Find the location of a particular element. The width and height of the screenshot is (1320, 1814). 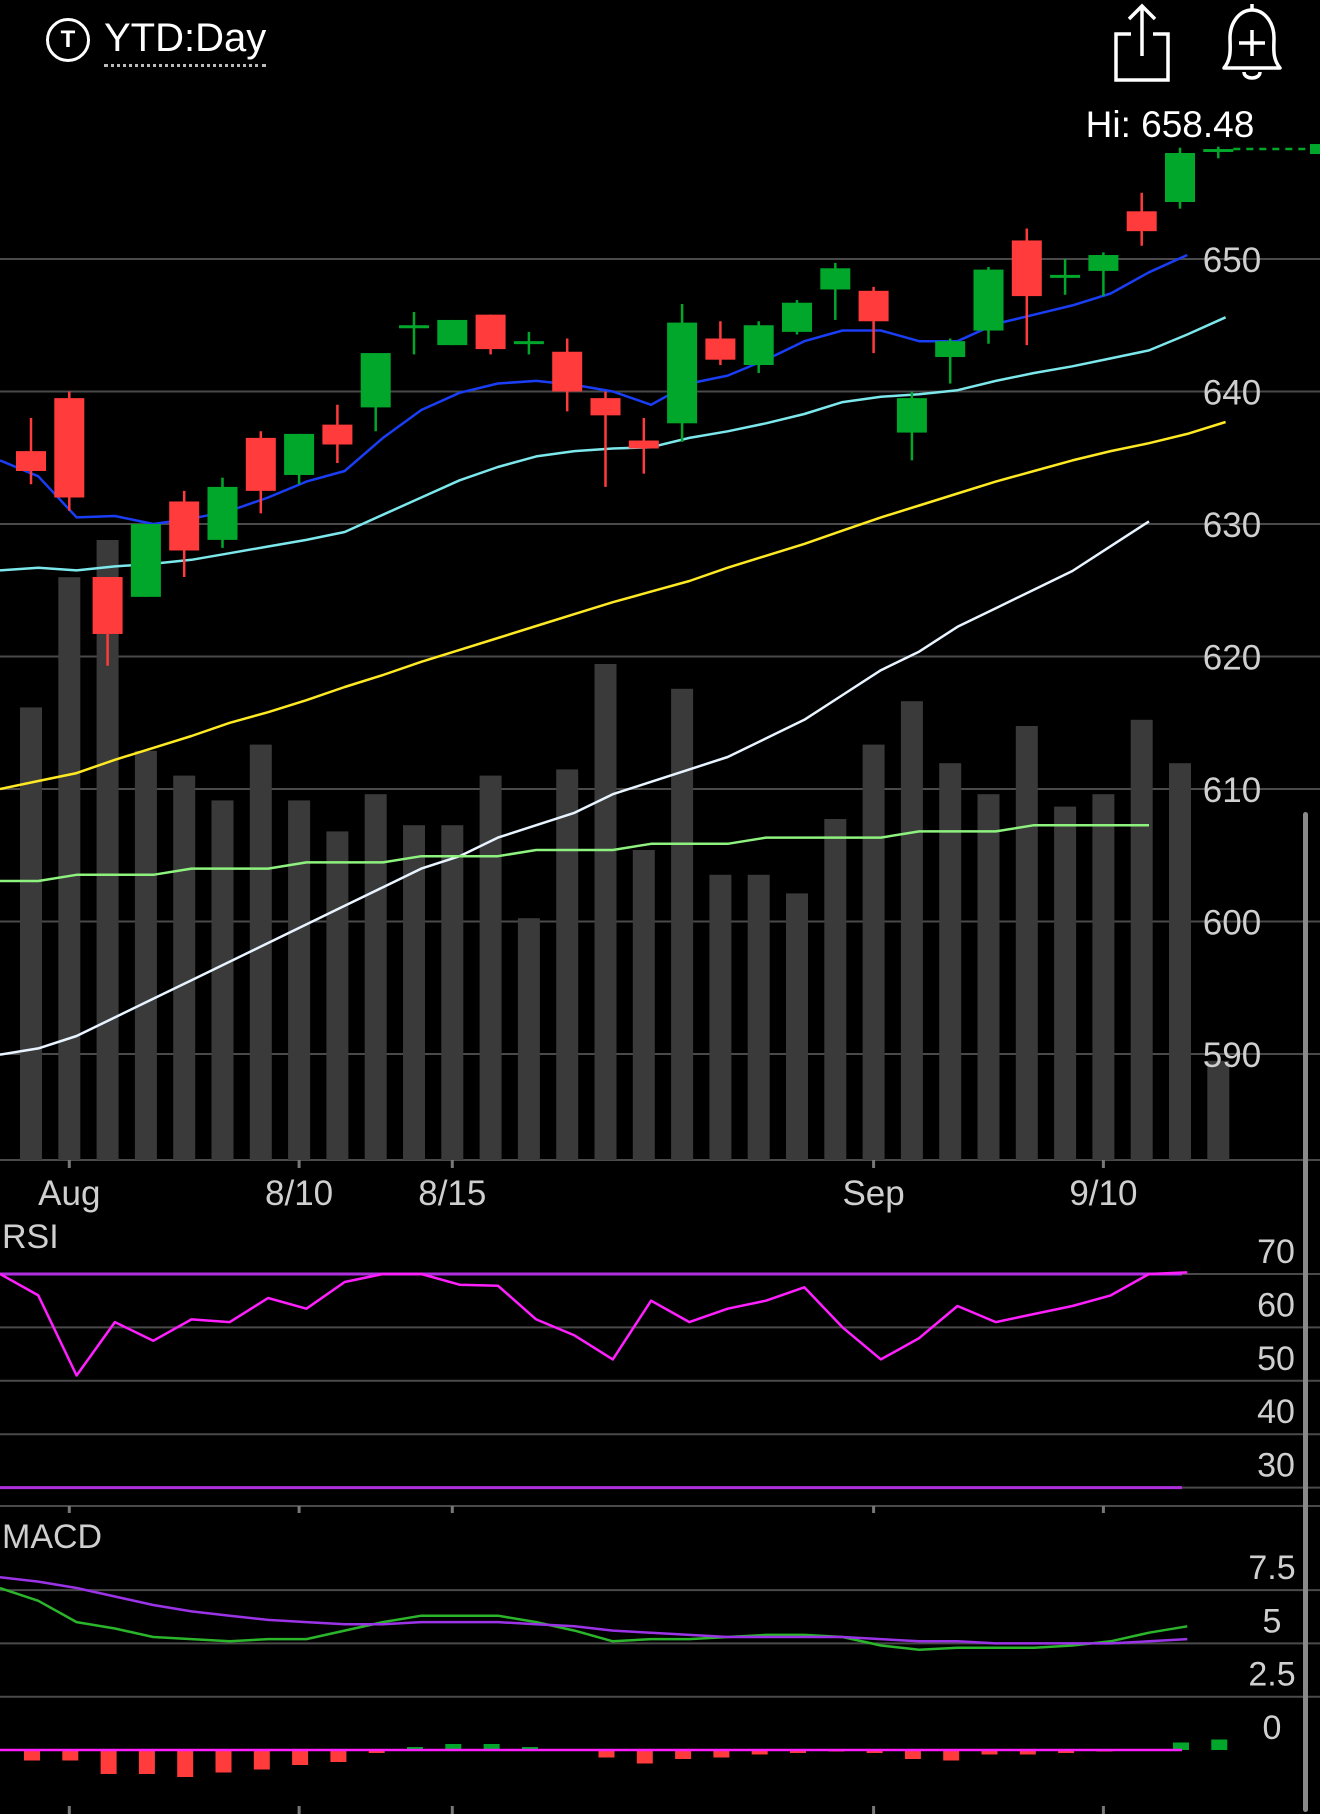

date-label: 9/10 is located at coordinates (1103, 1193).